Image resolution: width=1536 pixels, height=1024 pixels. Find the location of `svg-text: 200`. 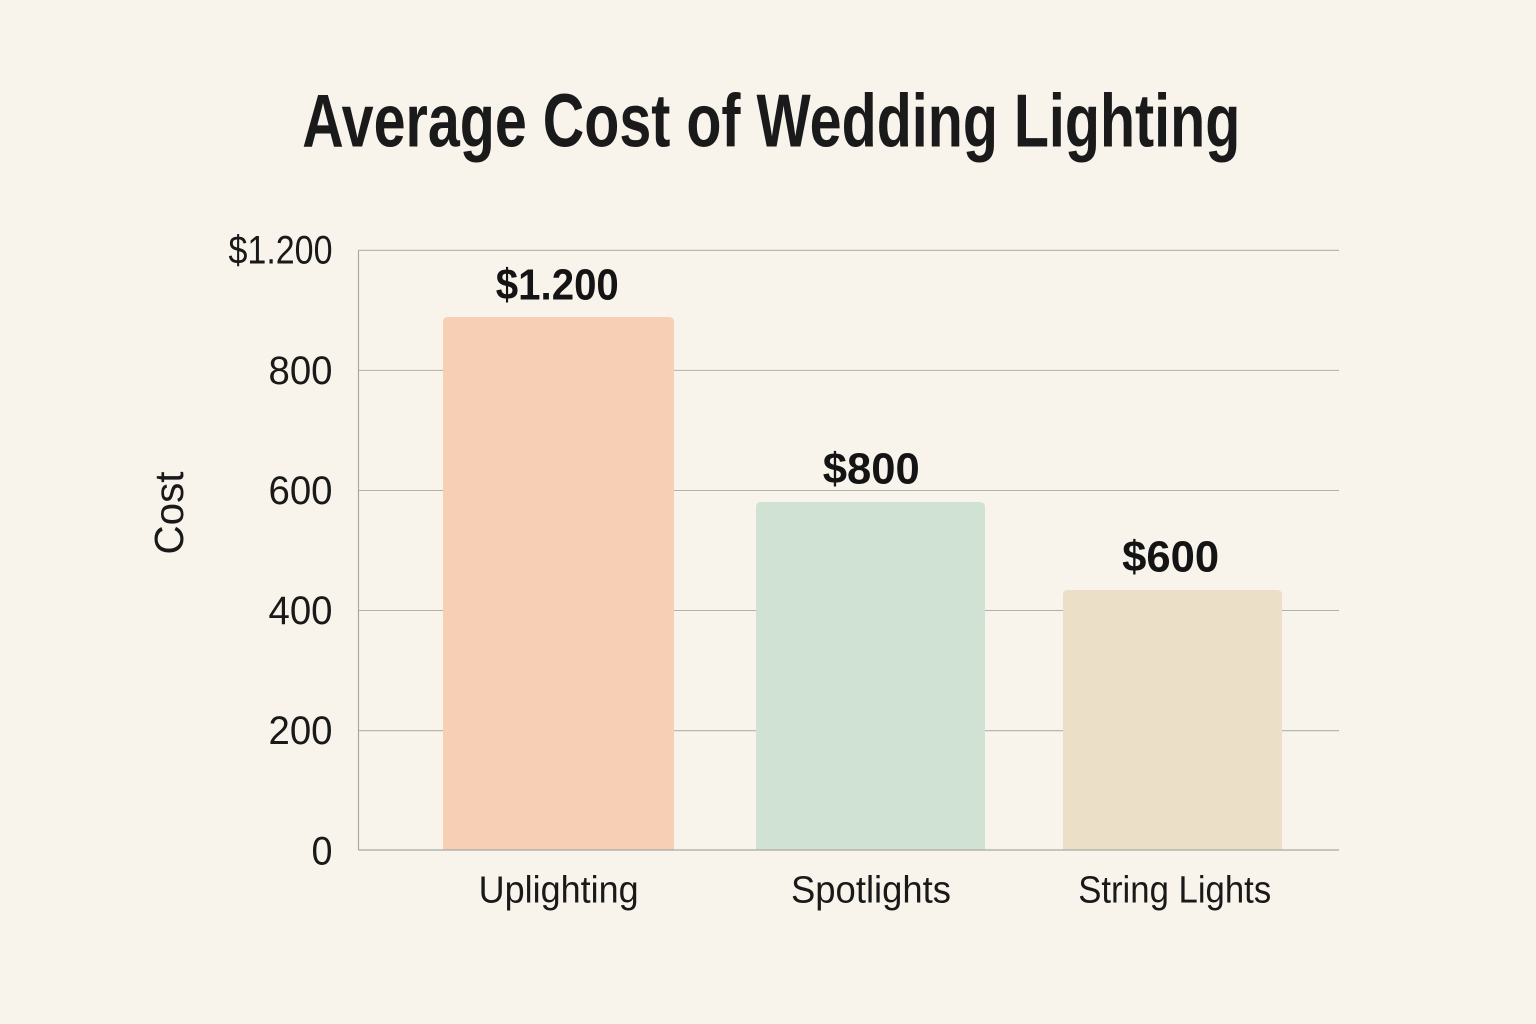

svg-text: 200 is located at coordinates (301, 731).